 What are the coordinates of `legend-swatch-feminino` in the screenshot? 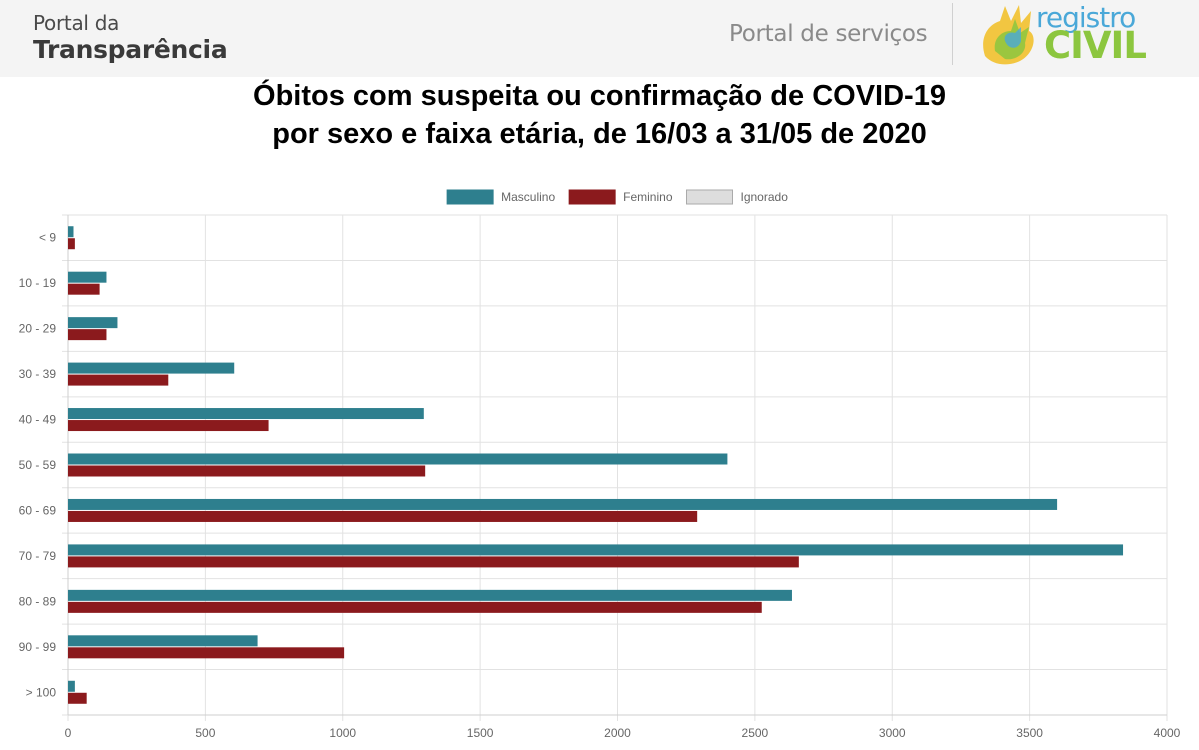 It's located at (592, 197).